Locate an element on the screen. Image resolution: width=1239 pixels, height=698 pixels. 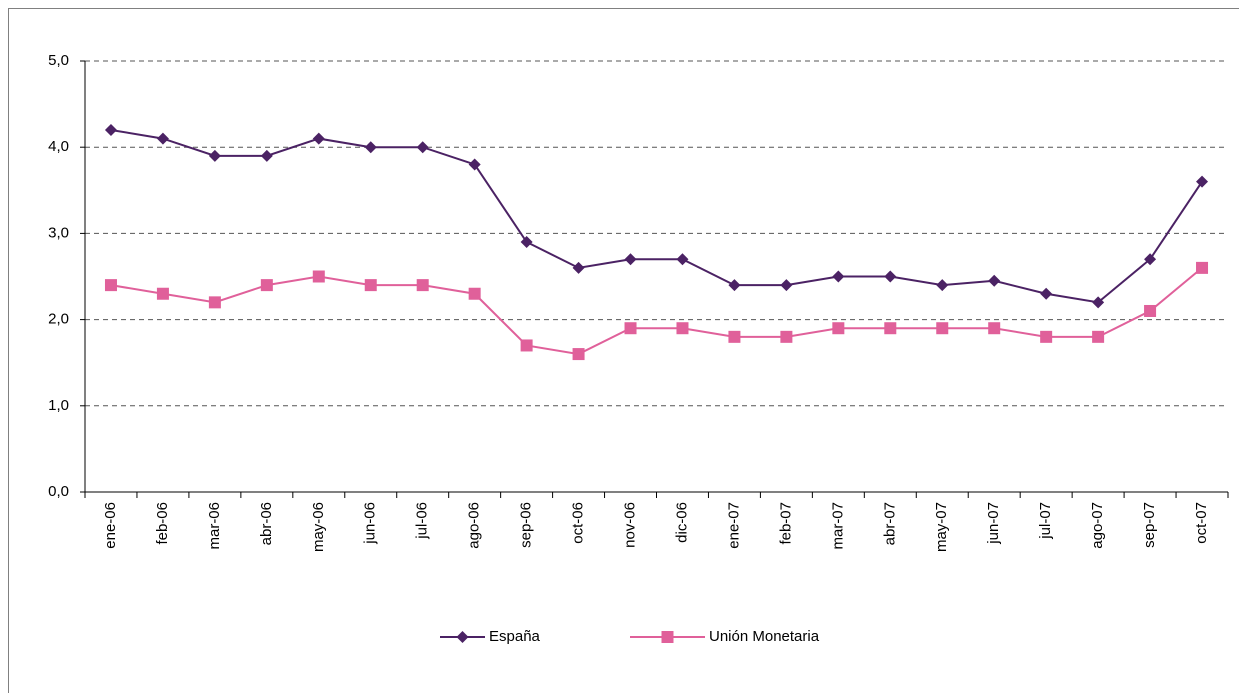
x-tick-label: nov-06 is located at coordinates (629, 525).